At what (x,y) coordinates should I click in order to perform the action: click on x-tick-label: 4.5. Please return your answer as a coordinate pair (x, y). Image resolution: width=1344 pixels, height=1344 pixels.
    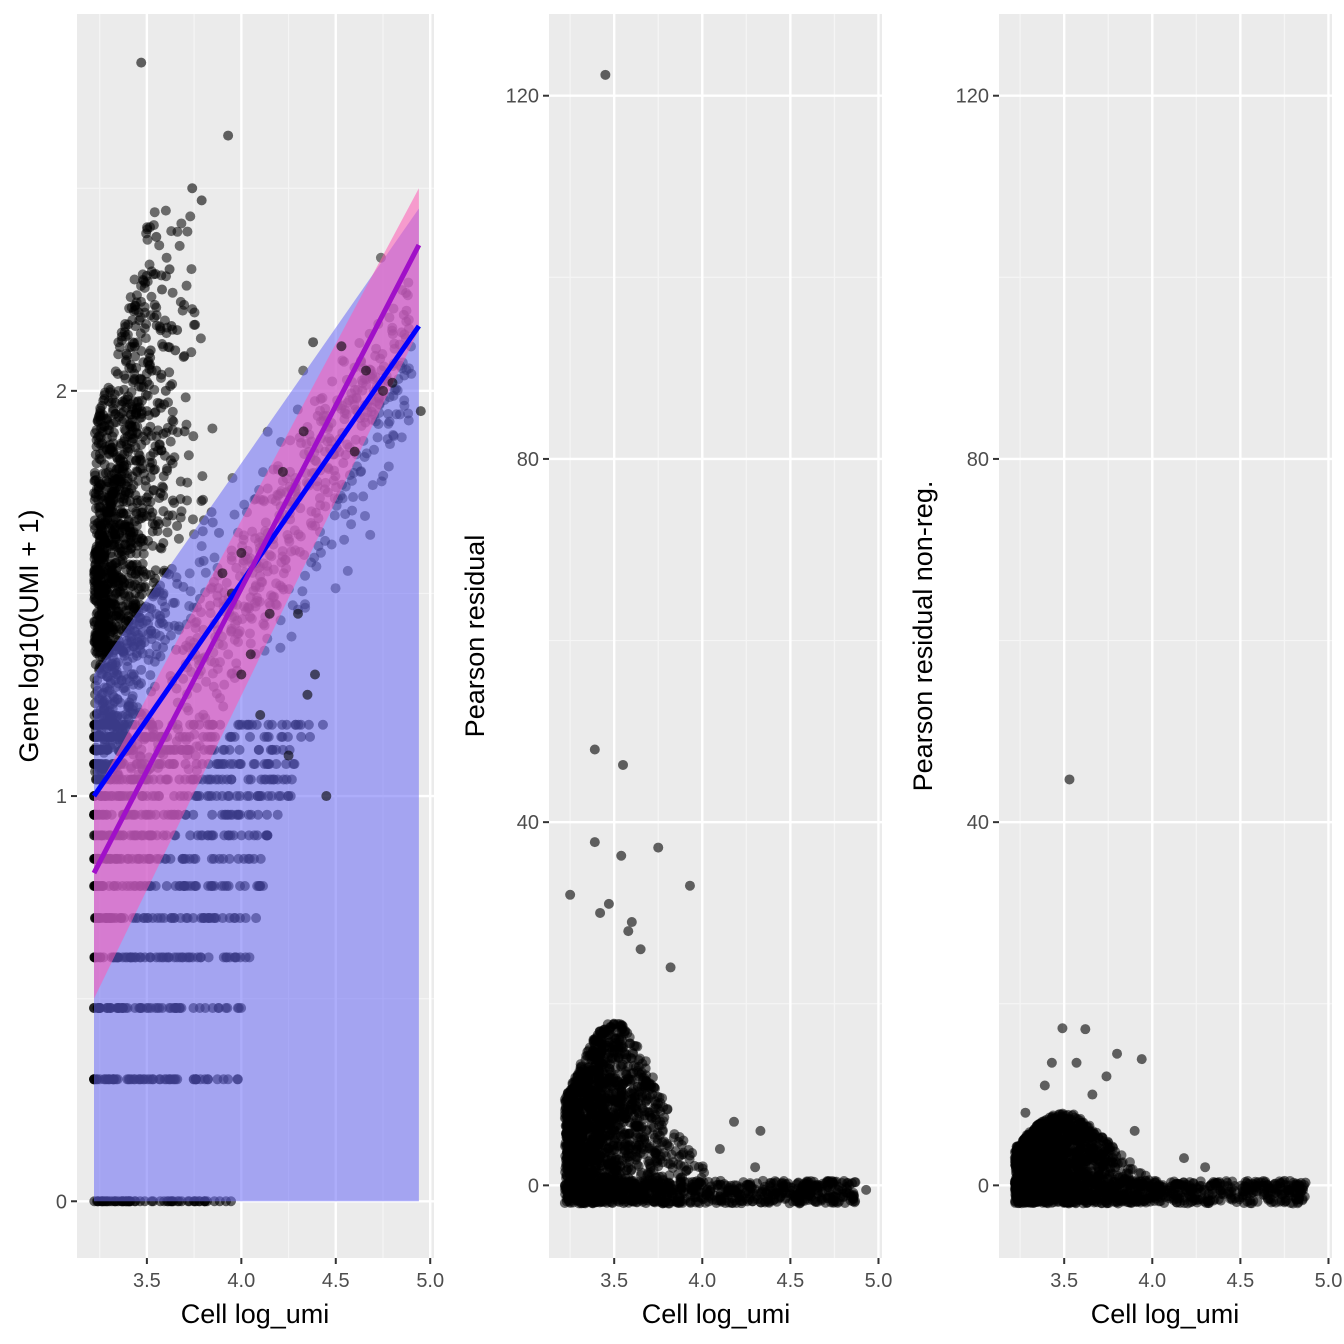
    Looking at the image, I should click on (336, 1281).